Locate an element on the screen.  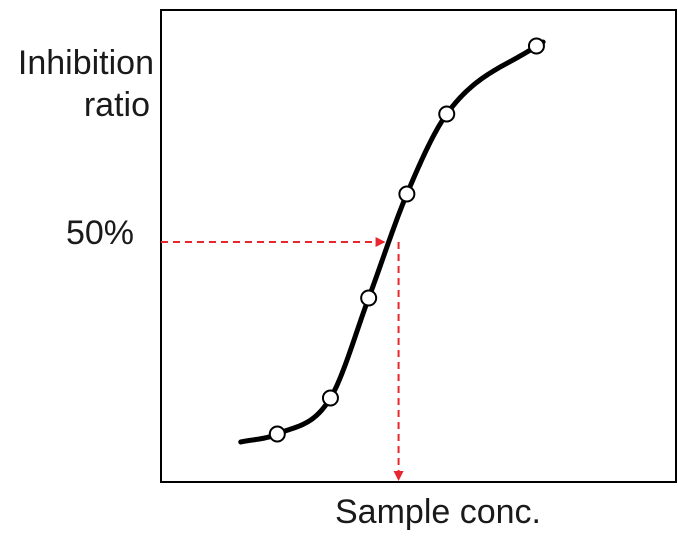
y-axis-label-line2: ratio is located at coordinates (117, 105).